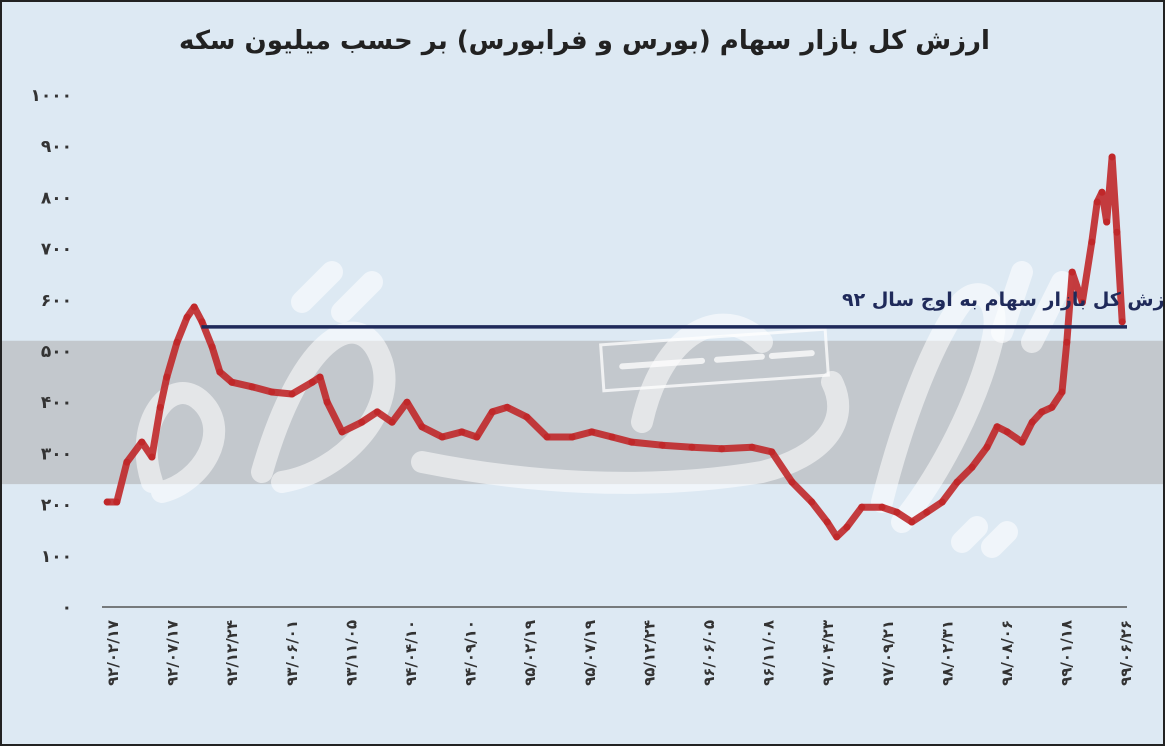 This screenshot has height=746, width=1165. I want to click on y-tick-label: ۱۰۰۰, so click(51, 96).